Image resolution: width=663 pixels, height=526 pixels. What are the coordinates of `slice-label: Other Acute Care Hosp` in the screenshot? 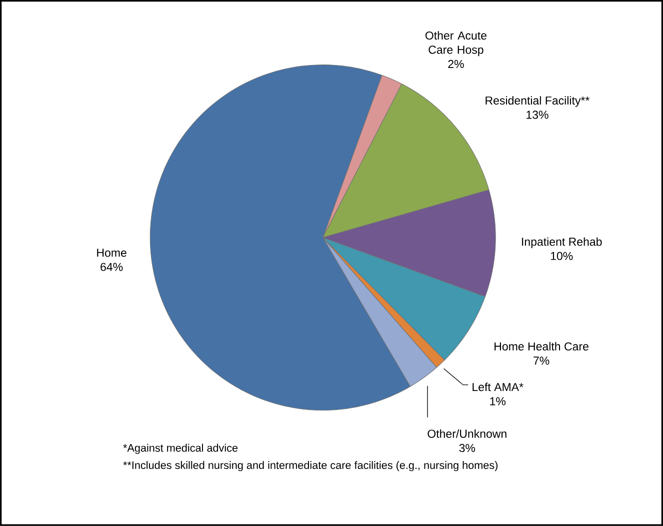 It's located at (455, 43).